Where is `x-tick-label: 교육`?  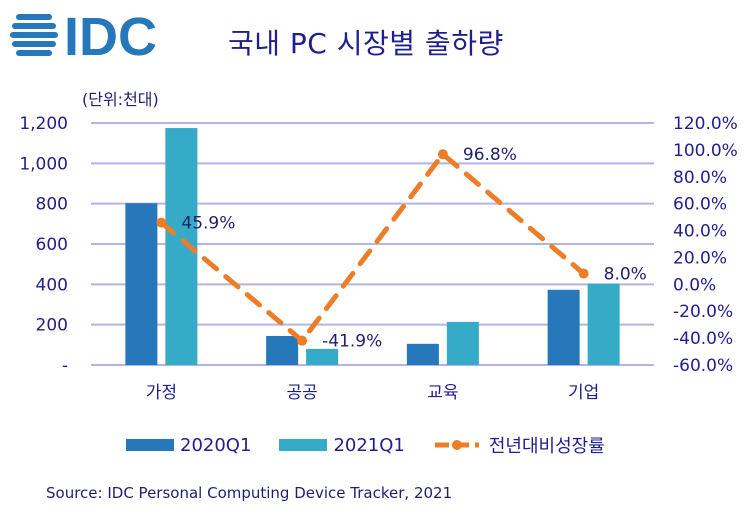 x-tick-label: 교육 is located at coordinates (442, 393).